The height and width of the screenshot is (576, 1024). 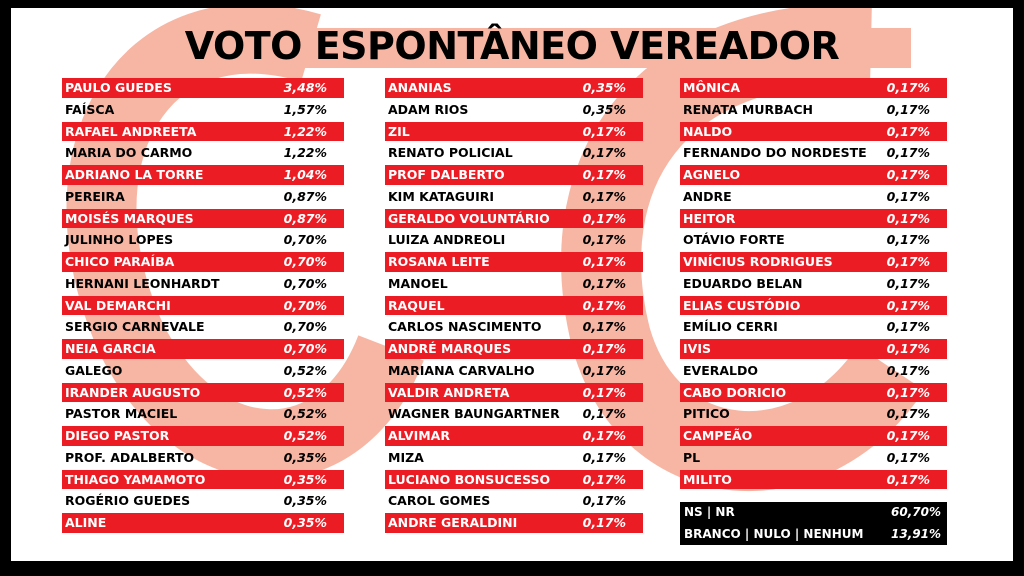 I want to click on table-row: VINÍCIUS RODRIGUES 0,17%, so click(x=813, y=262).